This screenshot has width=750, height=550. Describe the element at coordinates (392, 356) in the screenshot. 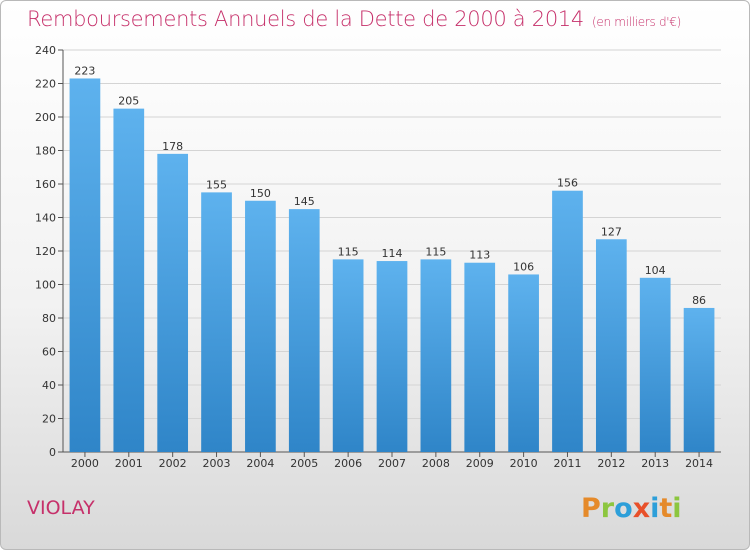

I see `bar-2007` at that location.